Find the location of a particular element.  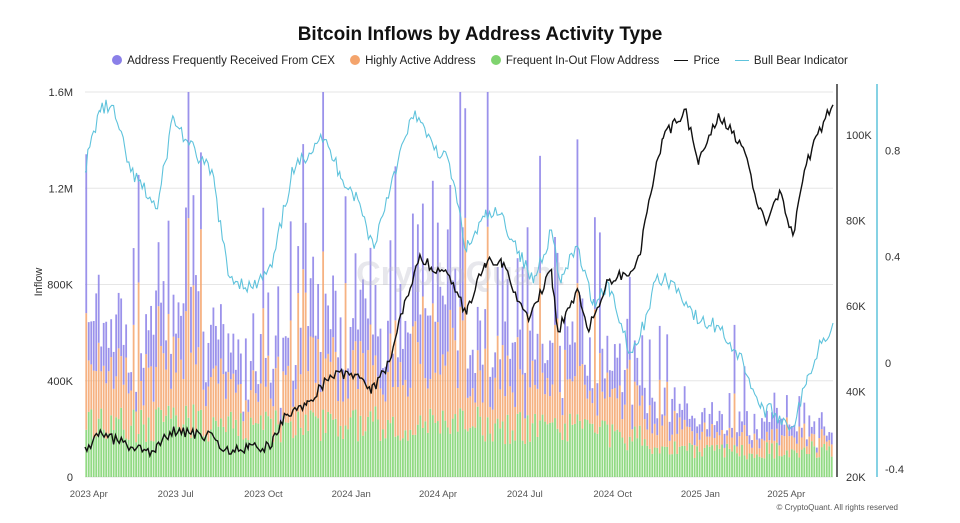

legend-item-price: Price is located at coordinates (697, 61).